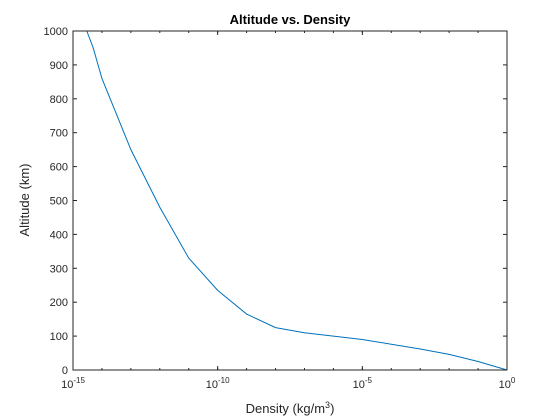  I want to click on y-tick-label: 0, so click(65, 371).